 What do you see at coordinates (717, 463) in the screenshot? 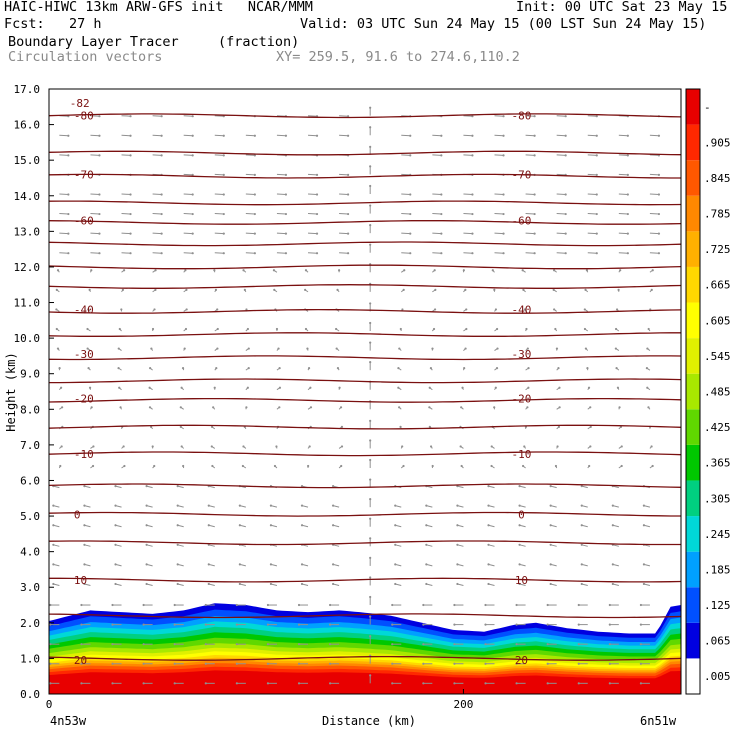
I see `colorbar-label: .365` at bounding box center [717, 463].